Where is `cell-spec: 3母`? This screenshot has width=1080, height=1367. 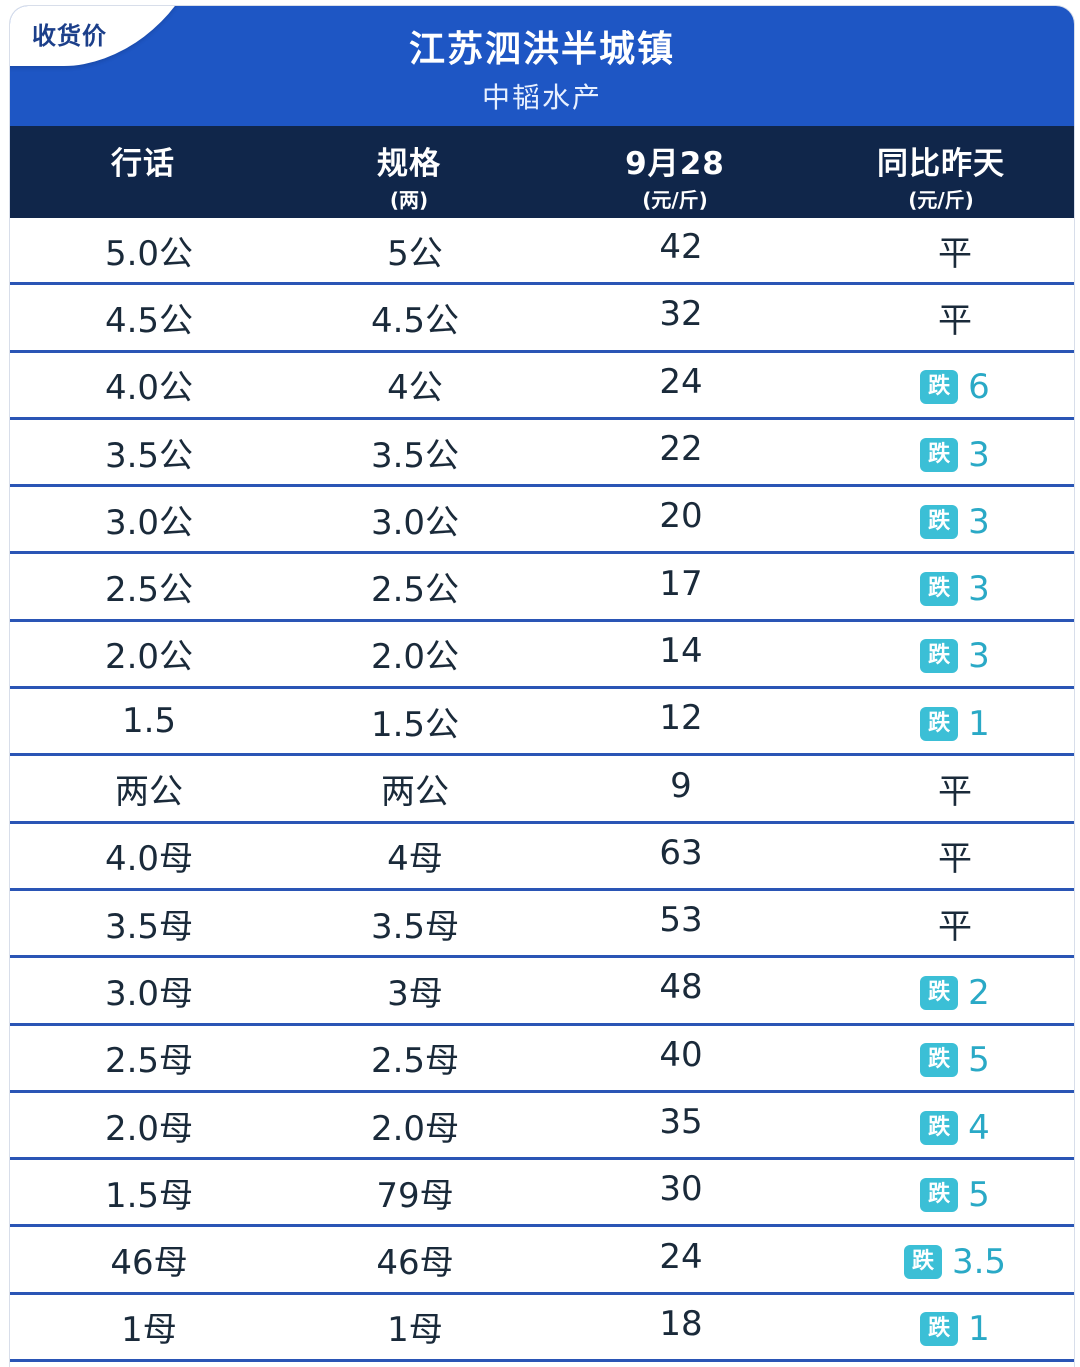
cell-spec: 3母 is located at coordinates (415, 993).